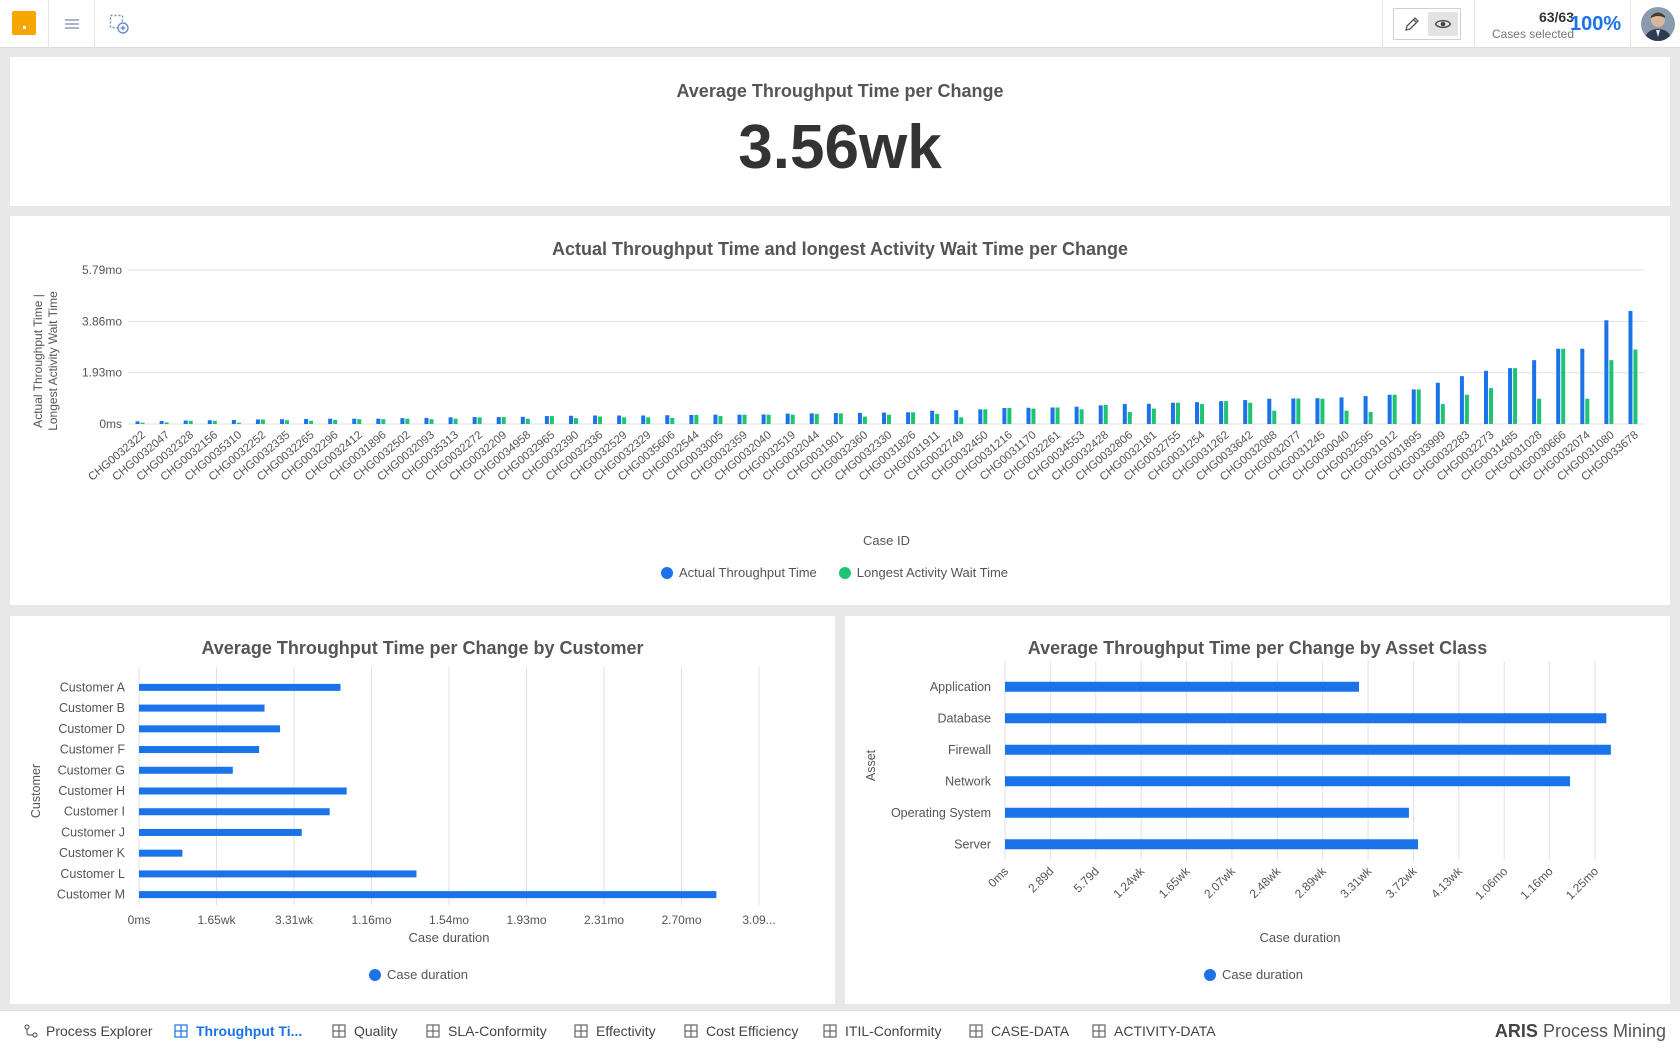 This screenshot has width=1680, height=1050. I want to click on tab-sla-conformity: SLA-Conformity, so click(486, 1030).